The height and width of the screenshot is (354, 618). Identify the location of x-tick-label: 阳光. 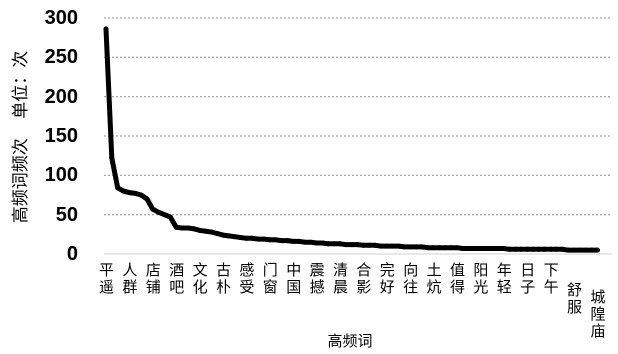
(480, 279).